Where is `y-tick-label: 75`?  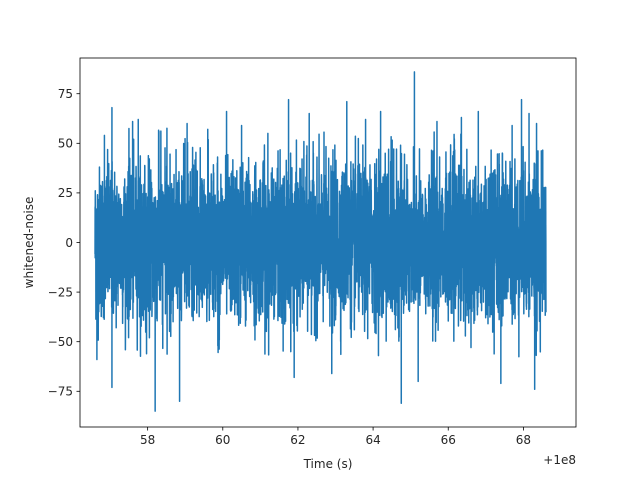
y-tick-label: 75 is located at coordinates (65, 94).